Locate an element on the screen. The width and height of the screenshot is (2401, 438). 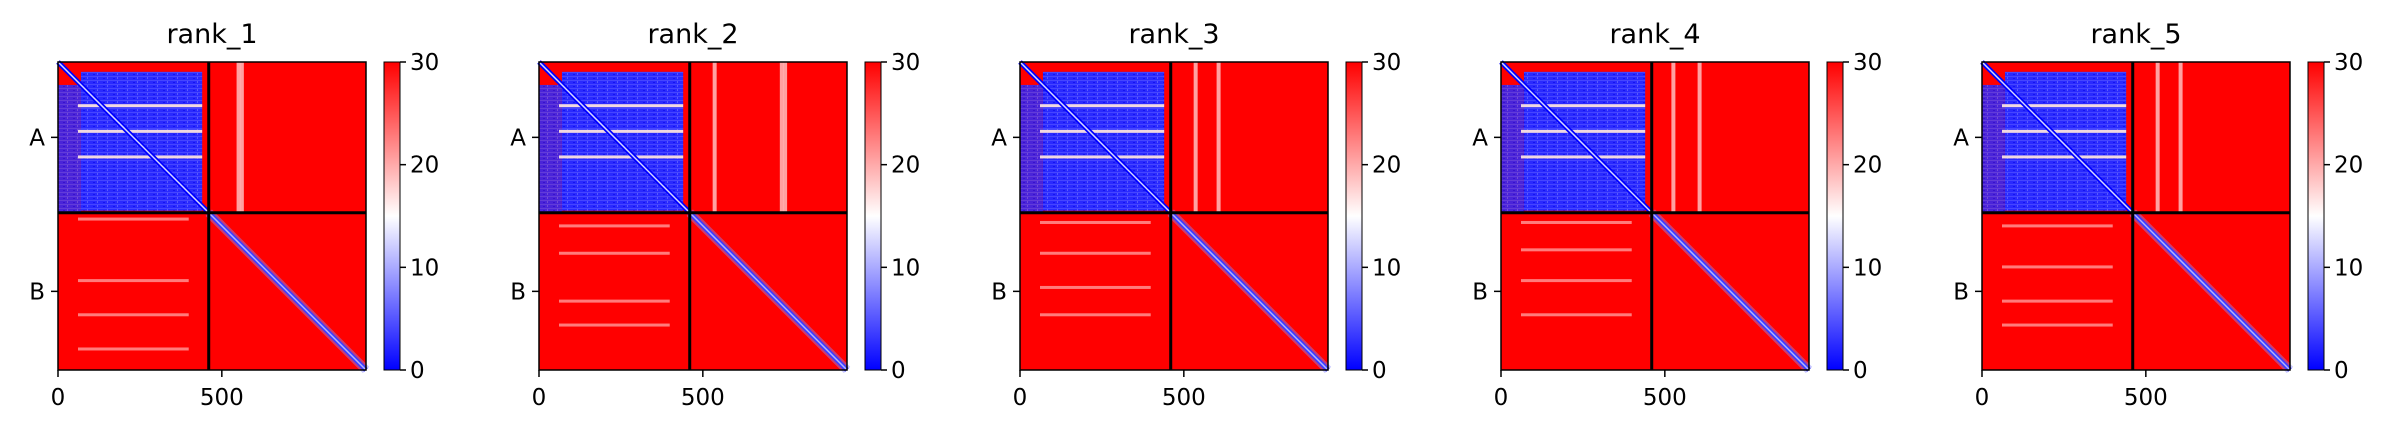
panel-title: rank_2 is located at coordinates (692, 34).